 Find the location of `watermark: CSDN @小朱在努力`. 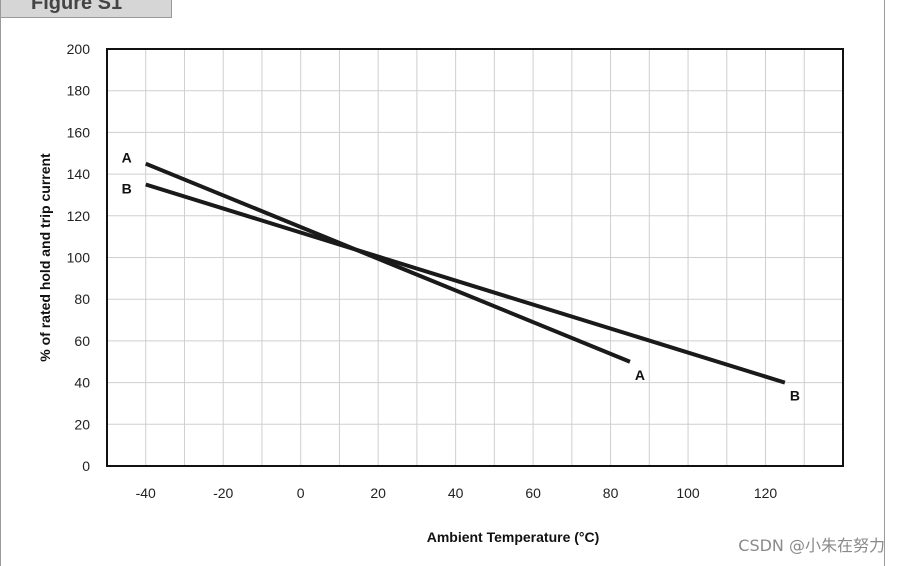

watermark: CSDN @小朱在努力 is located at coordinates (811, 545).